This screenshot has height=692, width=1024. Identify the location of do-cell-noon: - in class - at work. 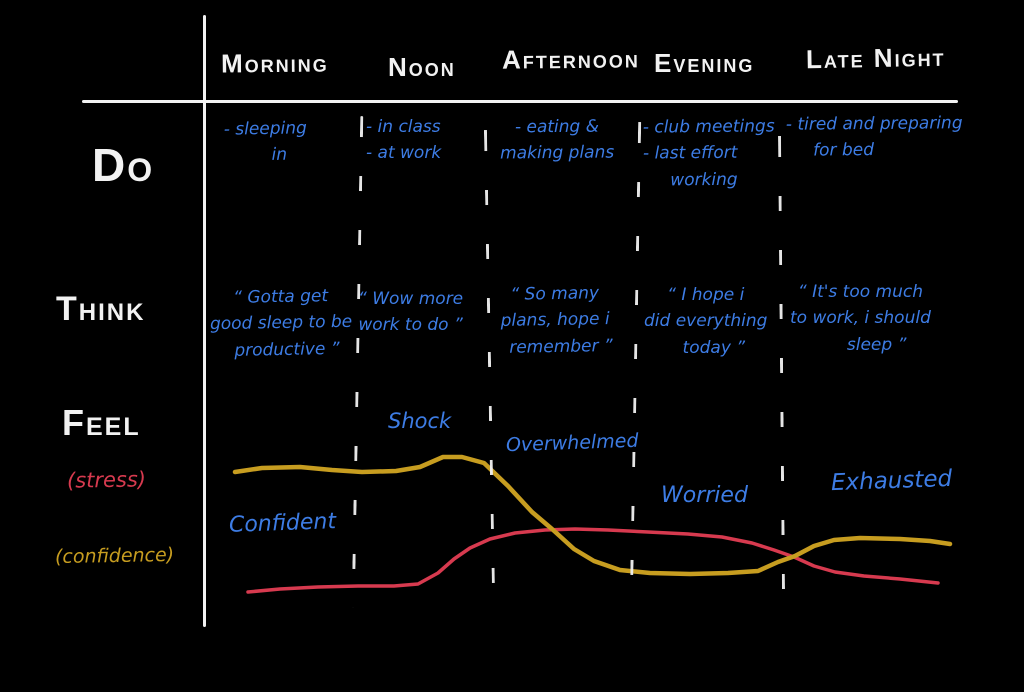
(404, 140).